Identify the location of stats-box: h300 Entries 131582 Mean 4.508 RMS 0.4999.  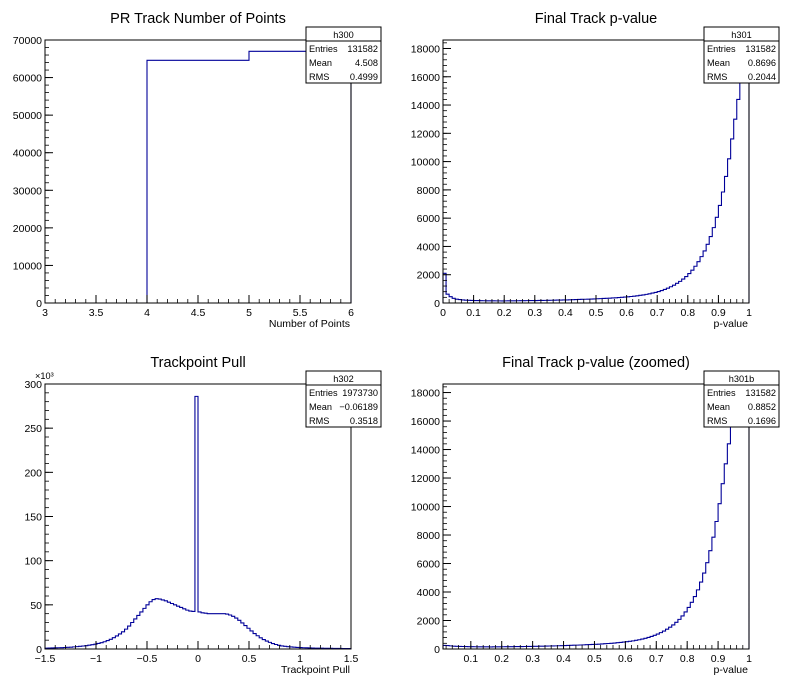
(343, 55).